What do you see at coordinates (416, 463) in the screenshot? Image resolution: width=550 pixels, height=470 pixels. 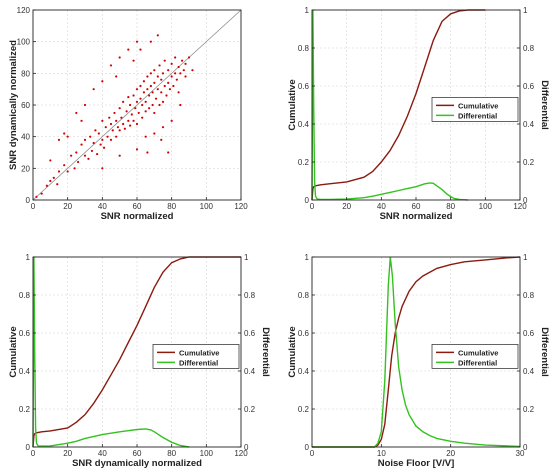 I see `x-axis-title: Noise Floor [V/V]` at bounding box center [416, 463].